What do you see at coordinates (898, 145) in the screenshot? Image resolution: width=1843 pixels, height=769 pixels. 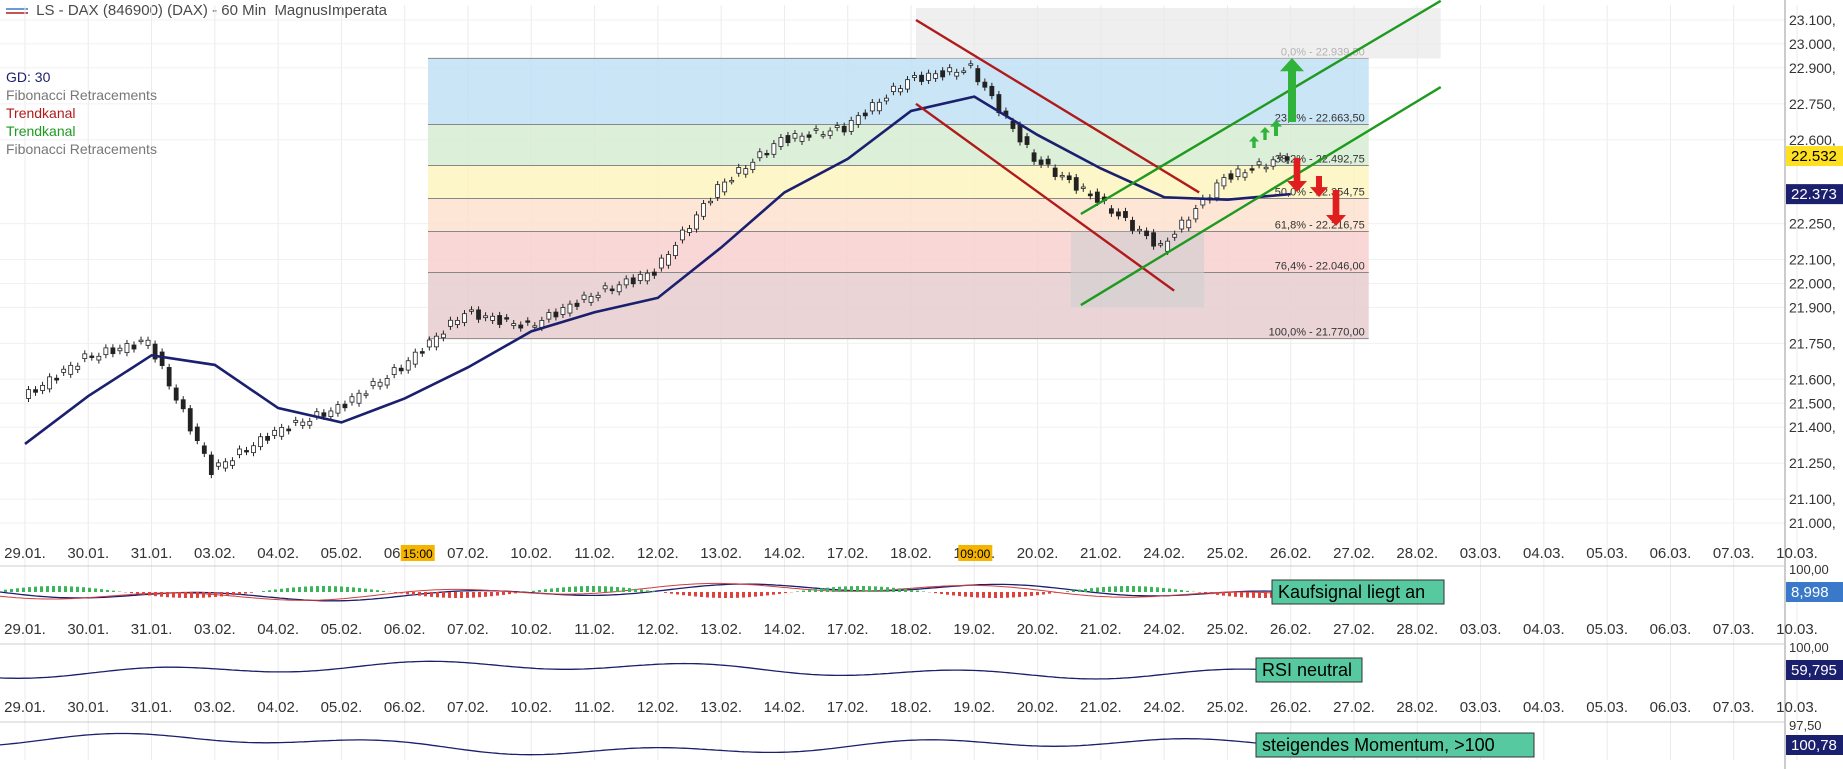 I see `fib-zone` at bounding box center [898, 145].